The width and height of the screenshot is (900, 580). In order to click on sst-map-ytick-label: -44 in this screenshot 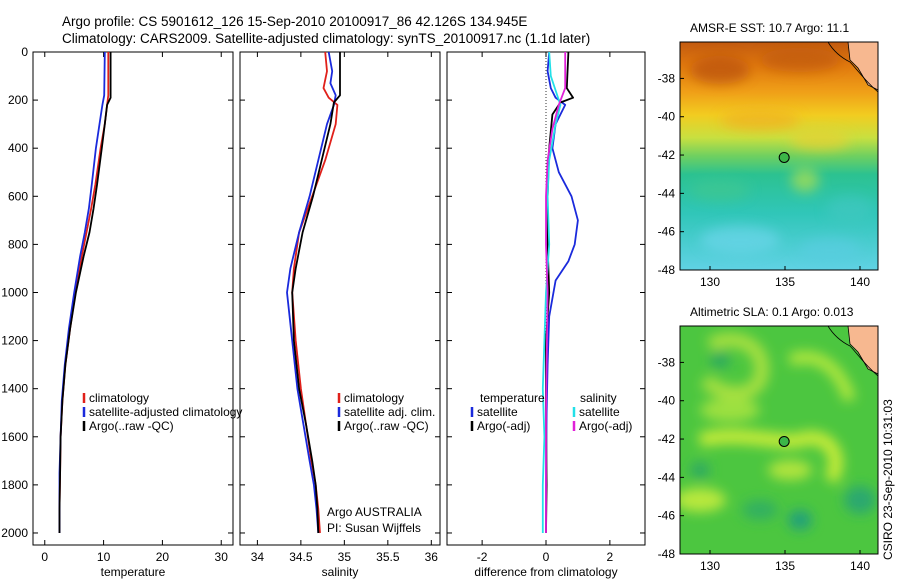, I will do `click(667, 193)`.